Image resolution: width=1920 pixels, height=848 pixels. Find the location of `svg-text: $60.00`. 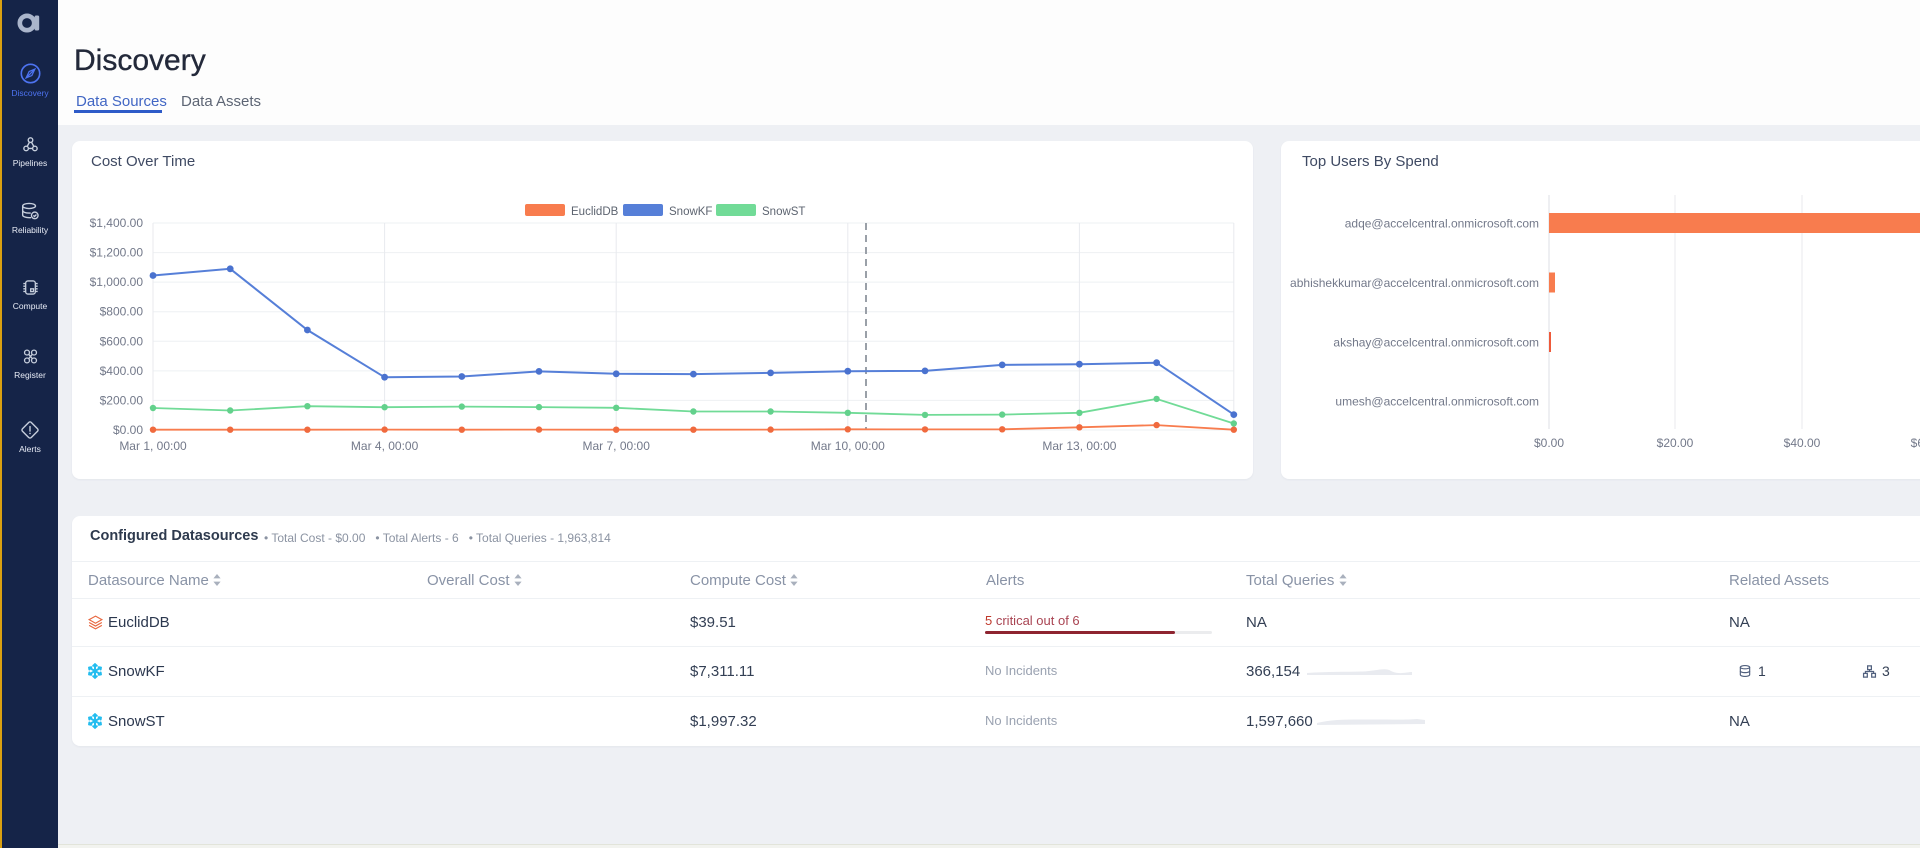

svg-text: $60.00 is located at coordinates (1915, 443).